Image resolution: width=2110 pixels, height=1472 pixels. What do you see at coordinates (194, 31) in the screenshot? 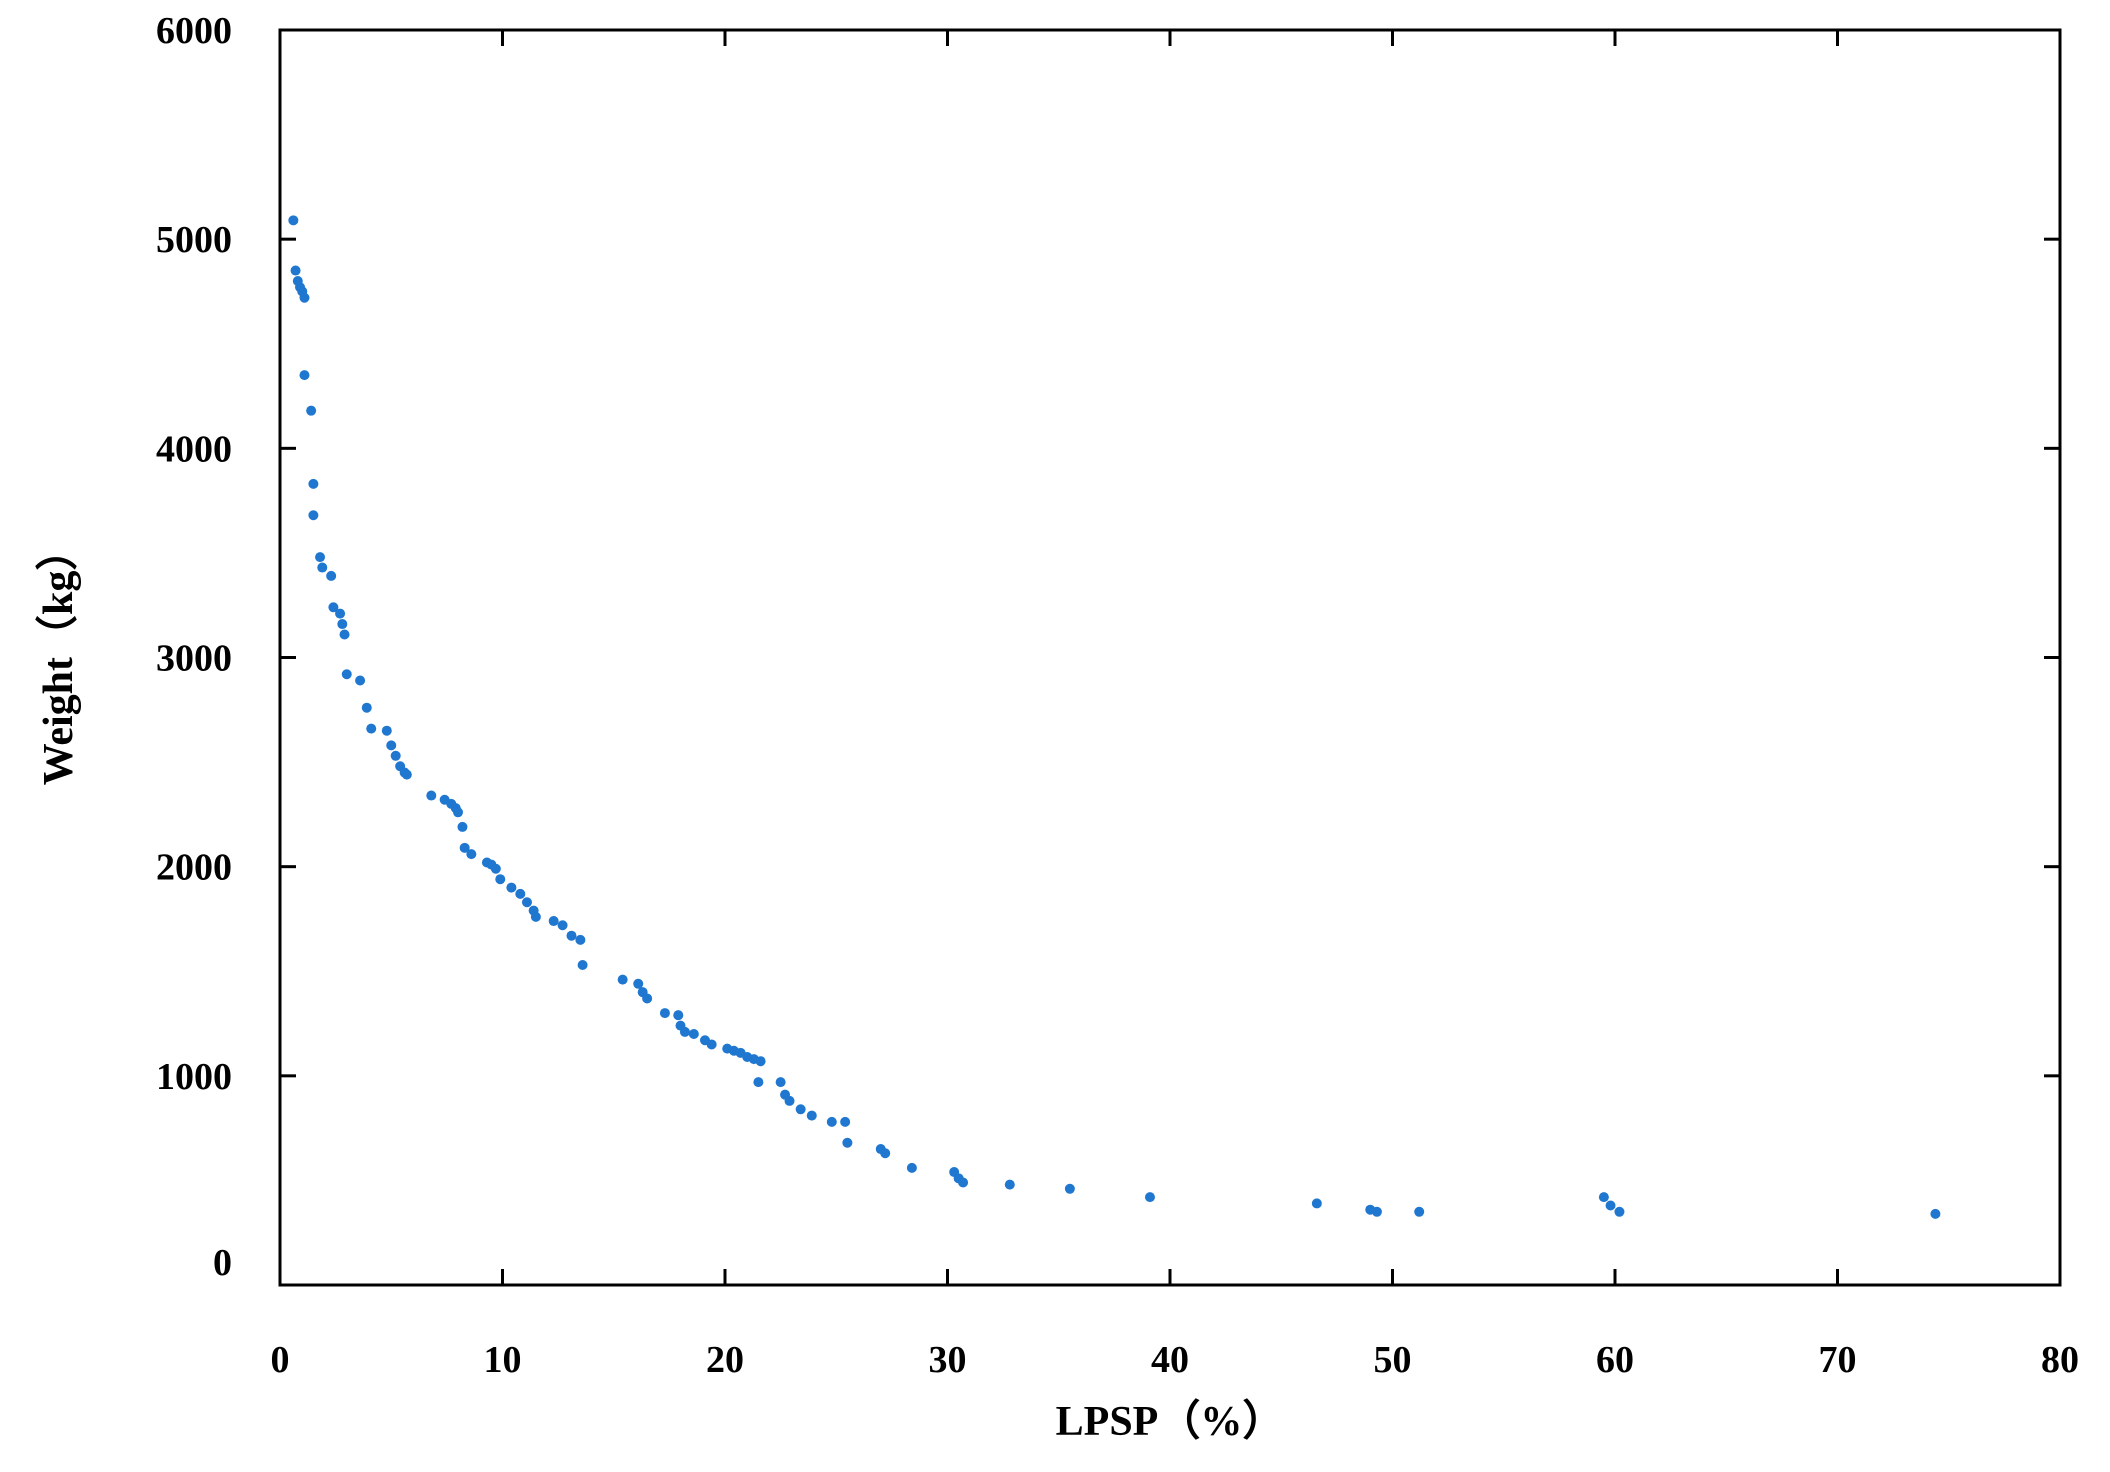
I see `y-tick-label: 6000` at bounding box center [194, 31].